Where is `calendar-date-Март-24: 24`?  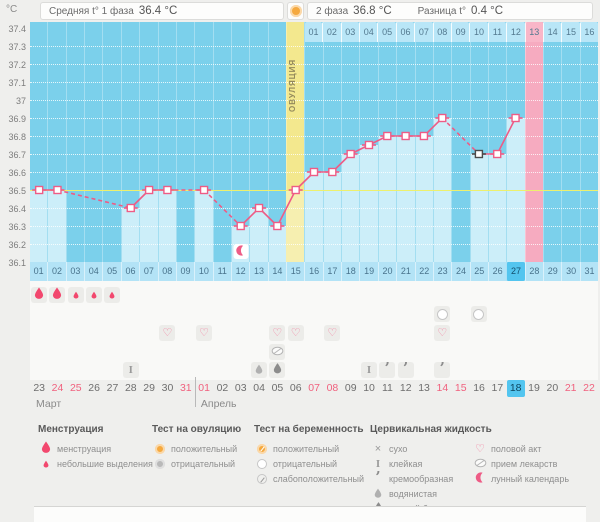
calendar-date-Март-24: 24 is located at coordinates (57, 388).